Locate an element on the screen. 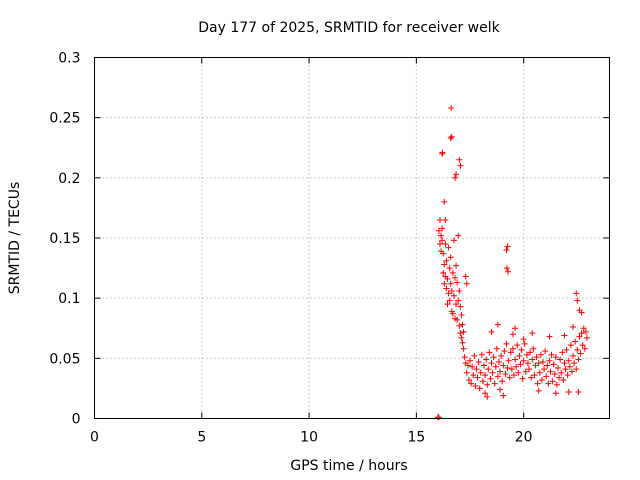 The width and height of the screenshot is (640, 480). x-tick-label: 0 is located at coordinates (94, 438).